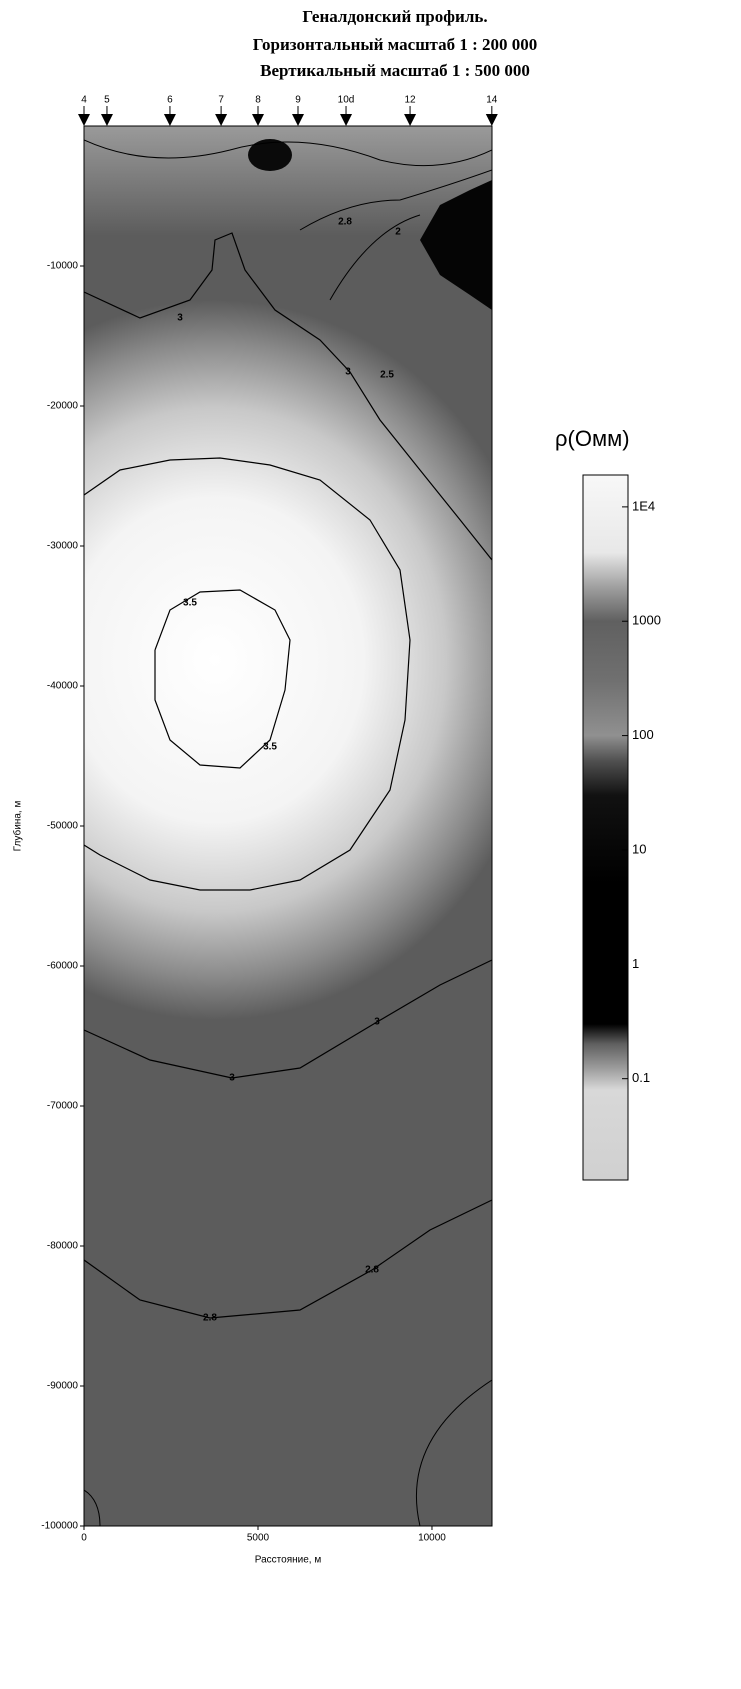 Image resolution: width=741 pixels, height=1689 pixels. Describe the element at coordinates (639, 848) in the screenshot. I see `colorbar-tick-label: 10` at that location.